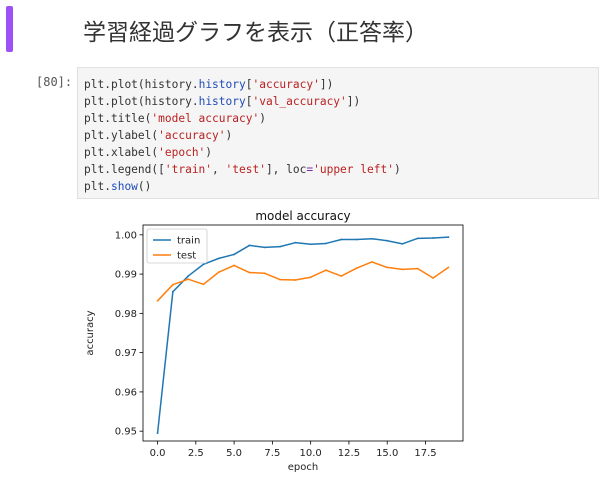  What do you see at coordinates (349, 453) in the screenshot?
I see `x-tick-label: 12.5` at bounding box center [349, 453].